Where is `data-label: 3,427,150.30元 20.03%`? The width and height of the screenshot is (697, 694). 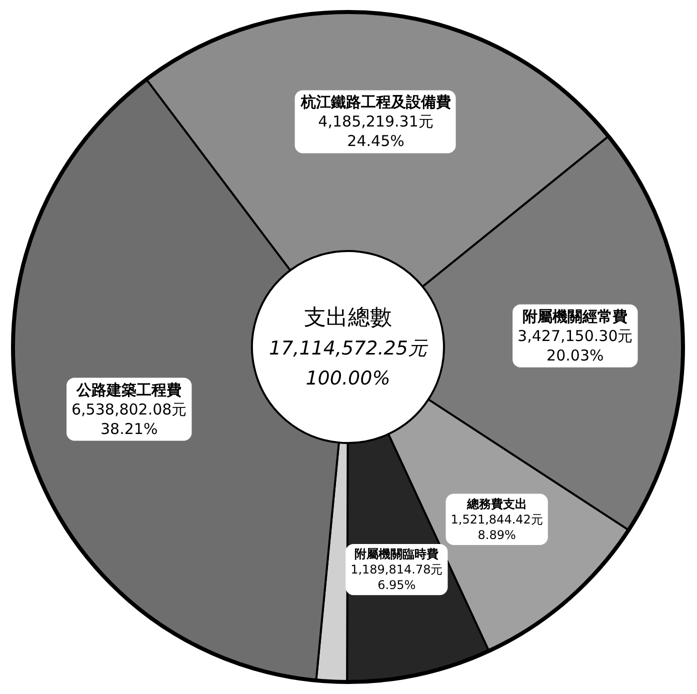 data-label: 3,427,150.30元 20.03% is located at coordinates (575, 345).